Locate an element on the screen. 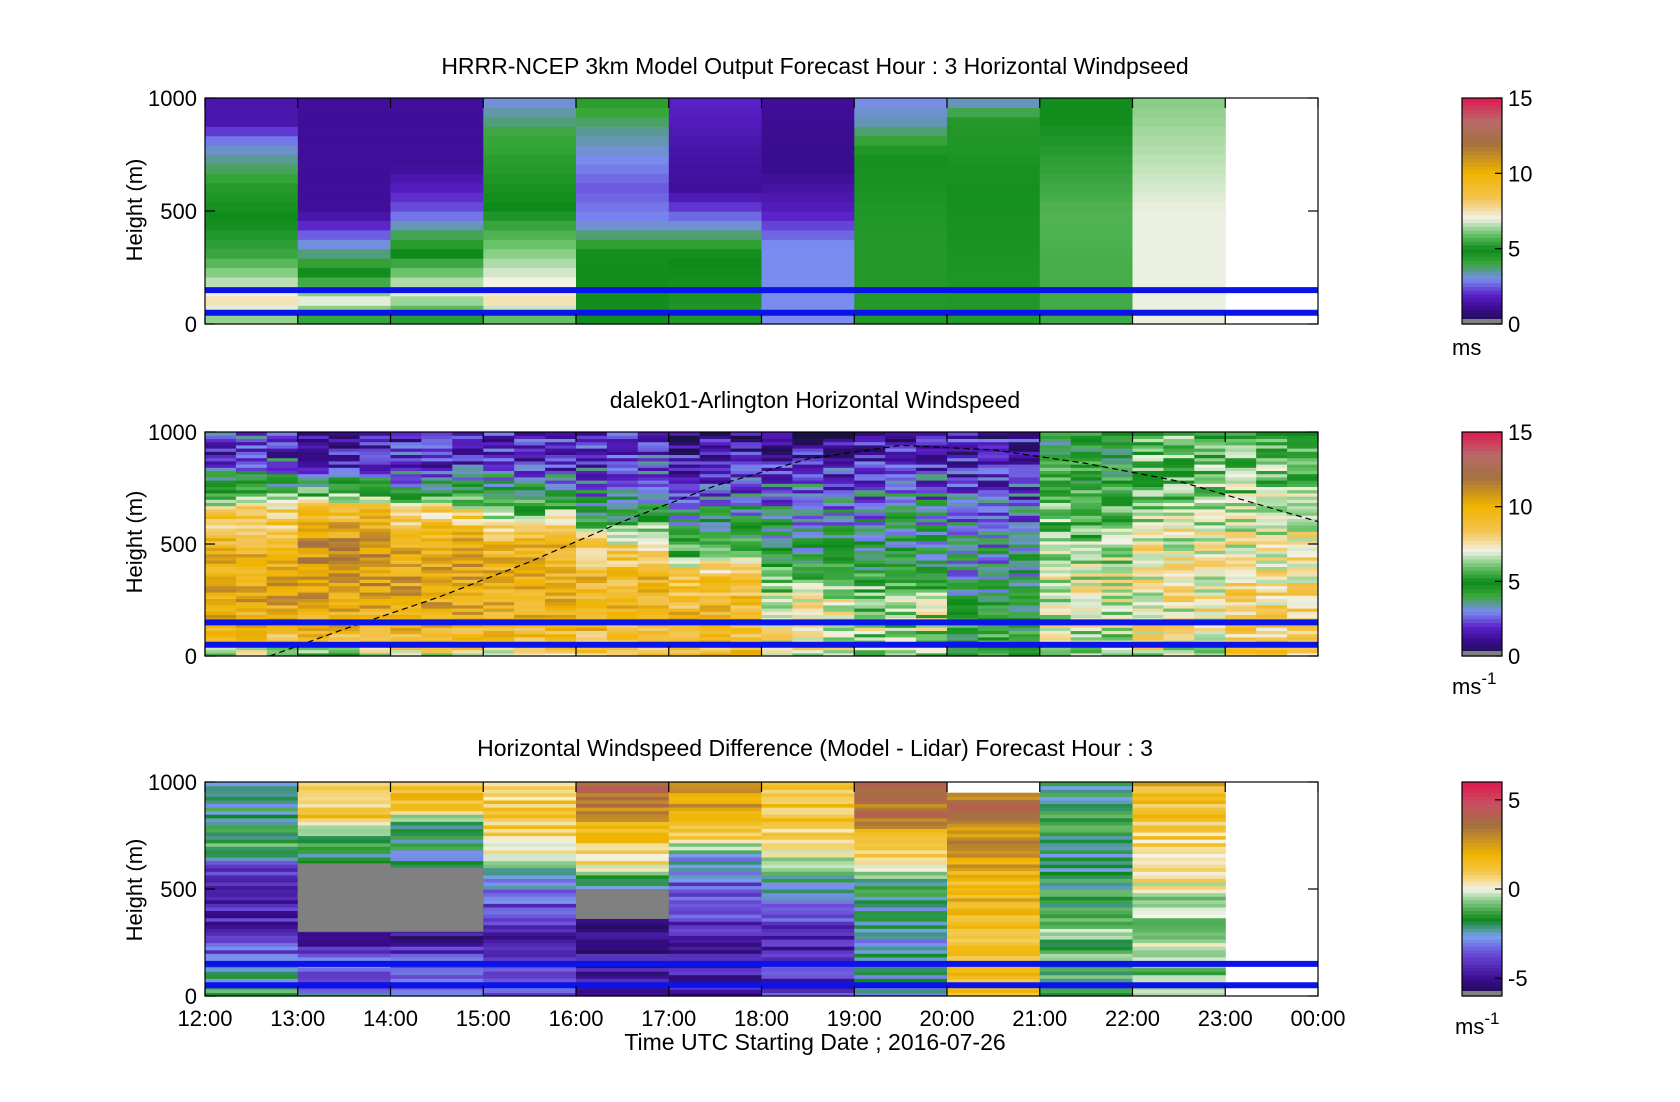  colorbar-unit-label: ms-1 is located at coordinates (1474, 684).